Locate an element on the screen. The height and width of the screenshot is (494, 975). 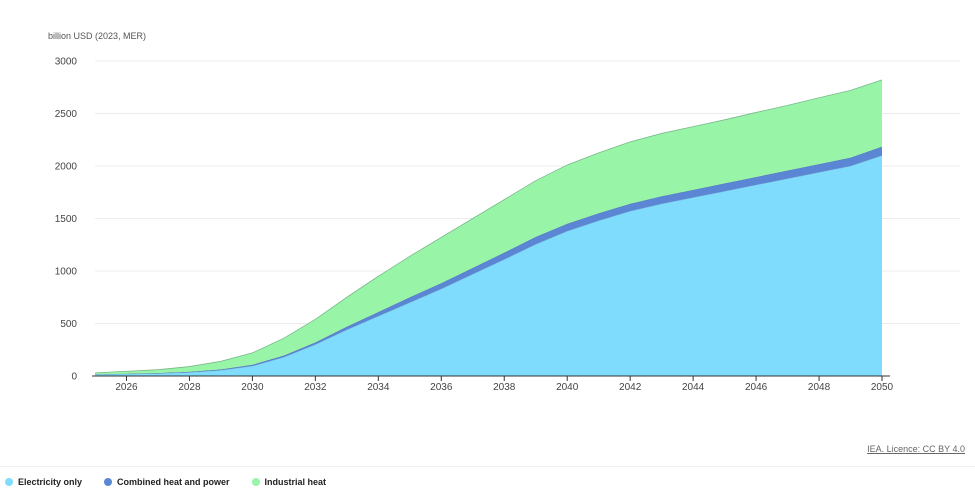
legend-divider is located at coordinates (487, 466).